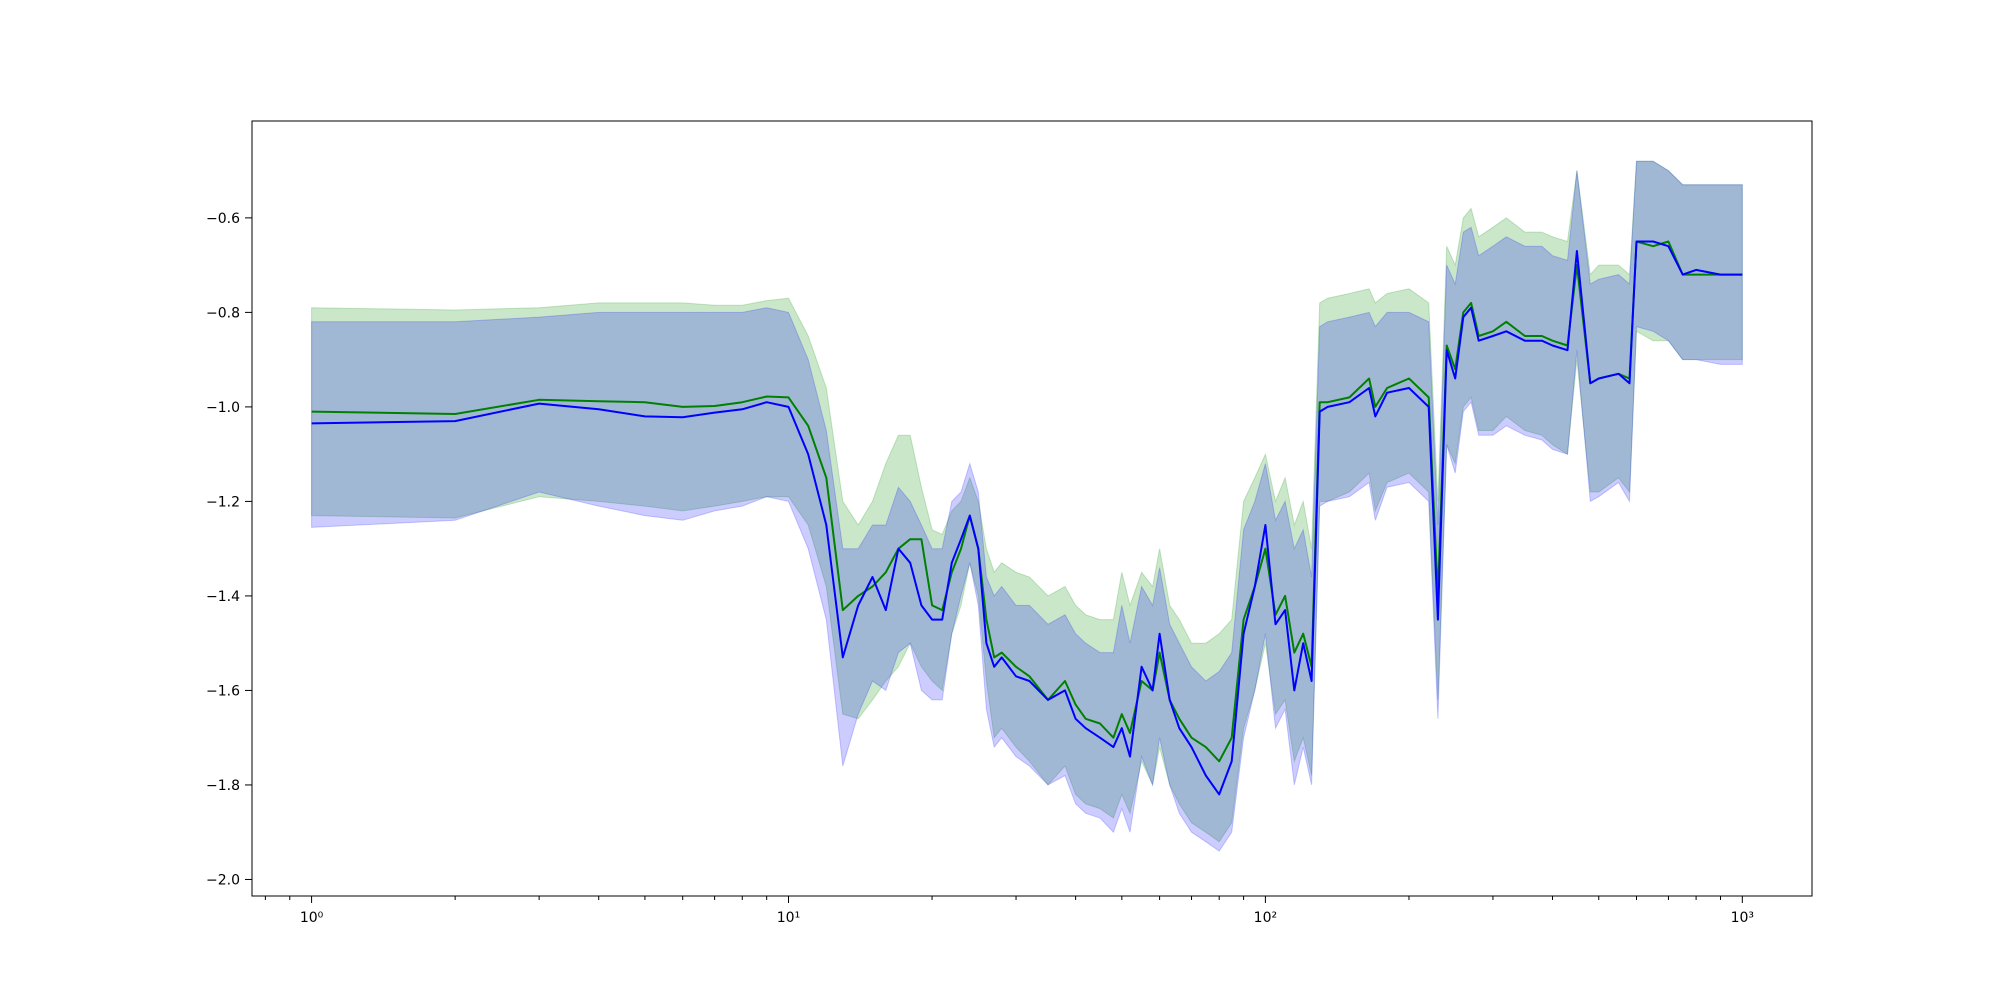  I want to click on y-tick-label: −1.2, so click(223, 502).